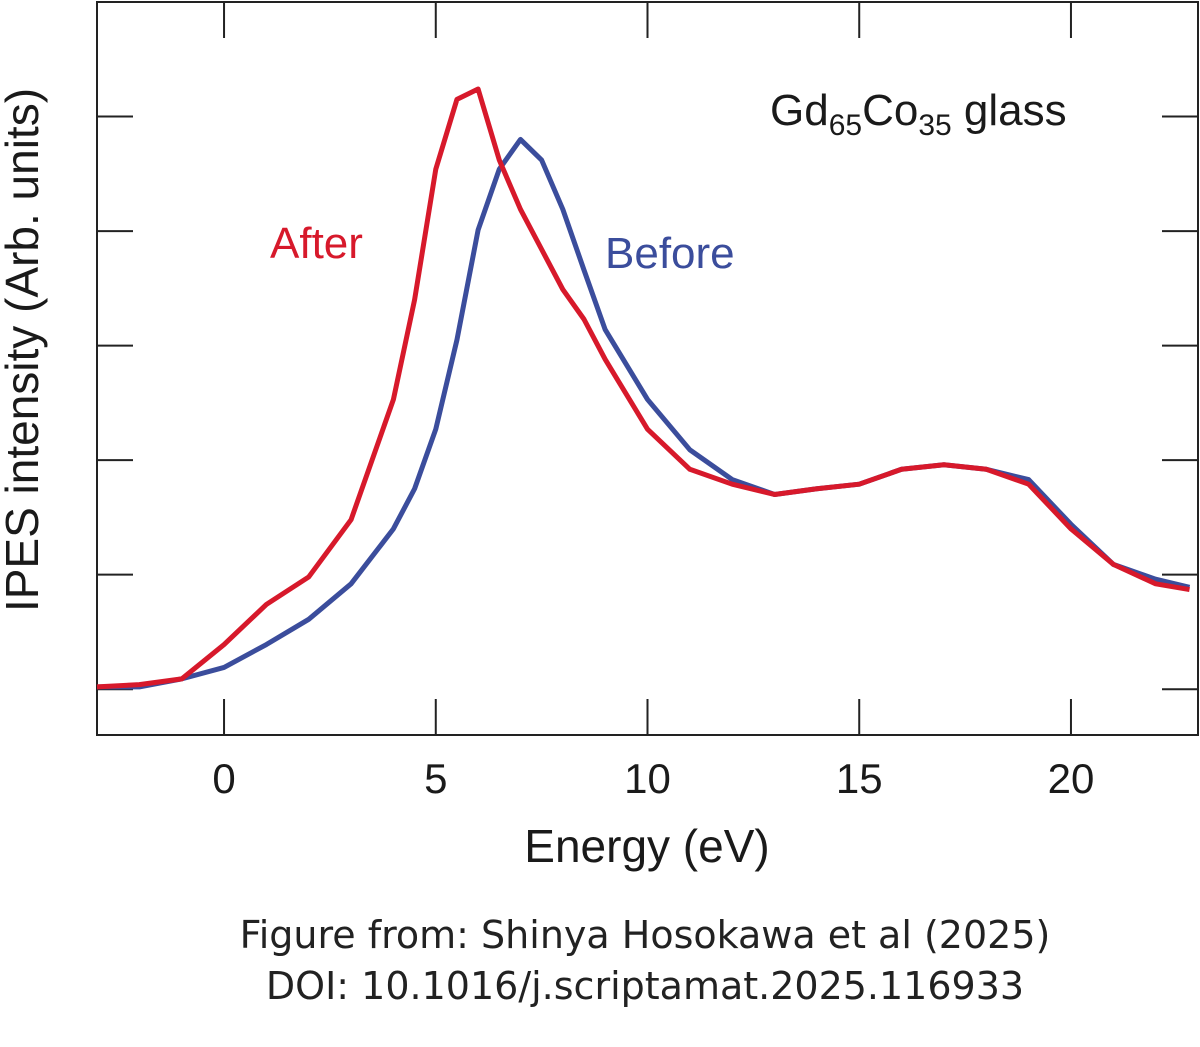 This screenshot has width=1200, height=1047. What do you see at coordinates (1009, 110) in the screenshot?
I see `title-part: glass` at bounding box center [1009, 110].